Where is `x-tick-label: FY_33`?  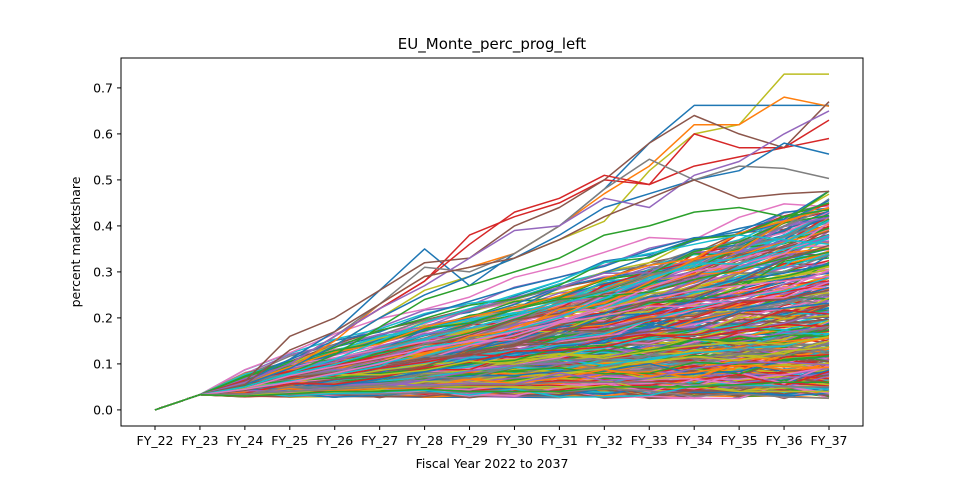 x-tick-label: FY_33 is located at coordinates (649, 440).